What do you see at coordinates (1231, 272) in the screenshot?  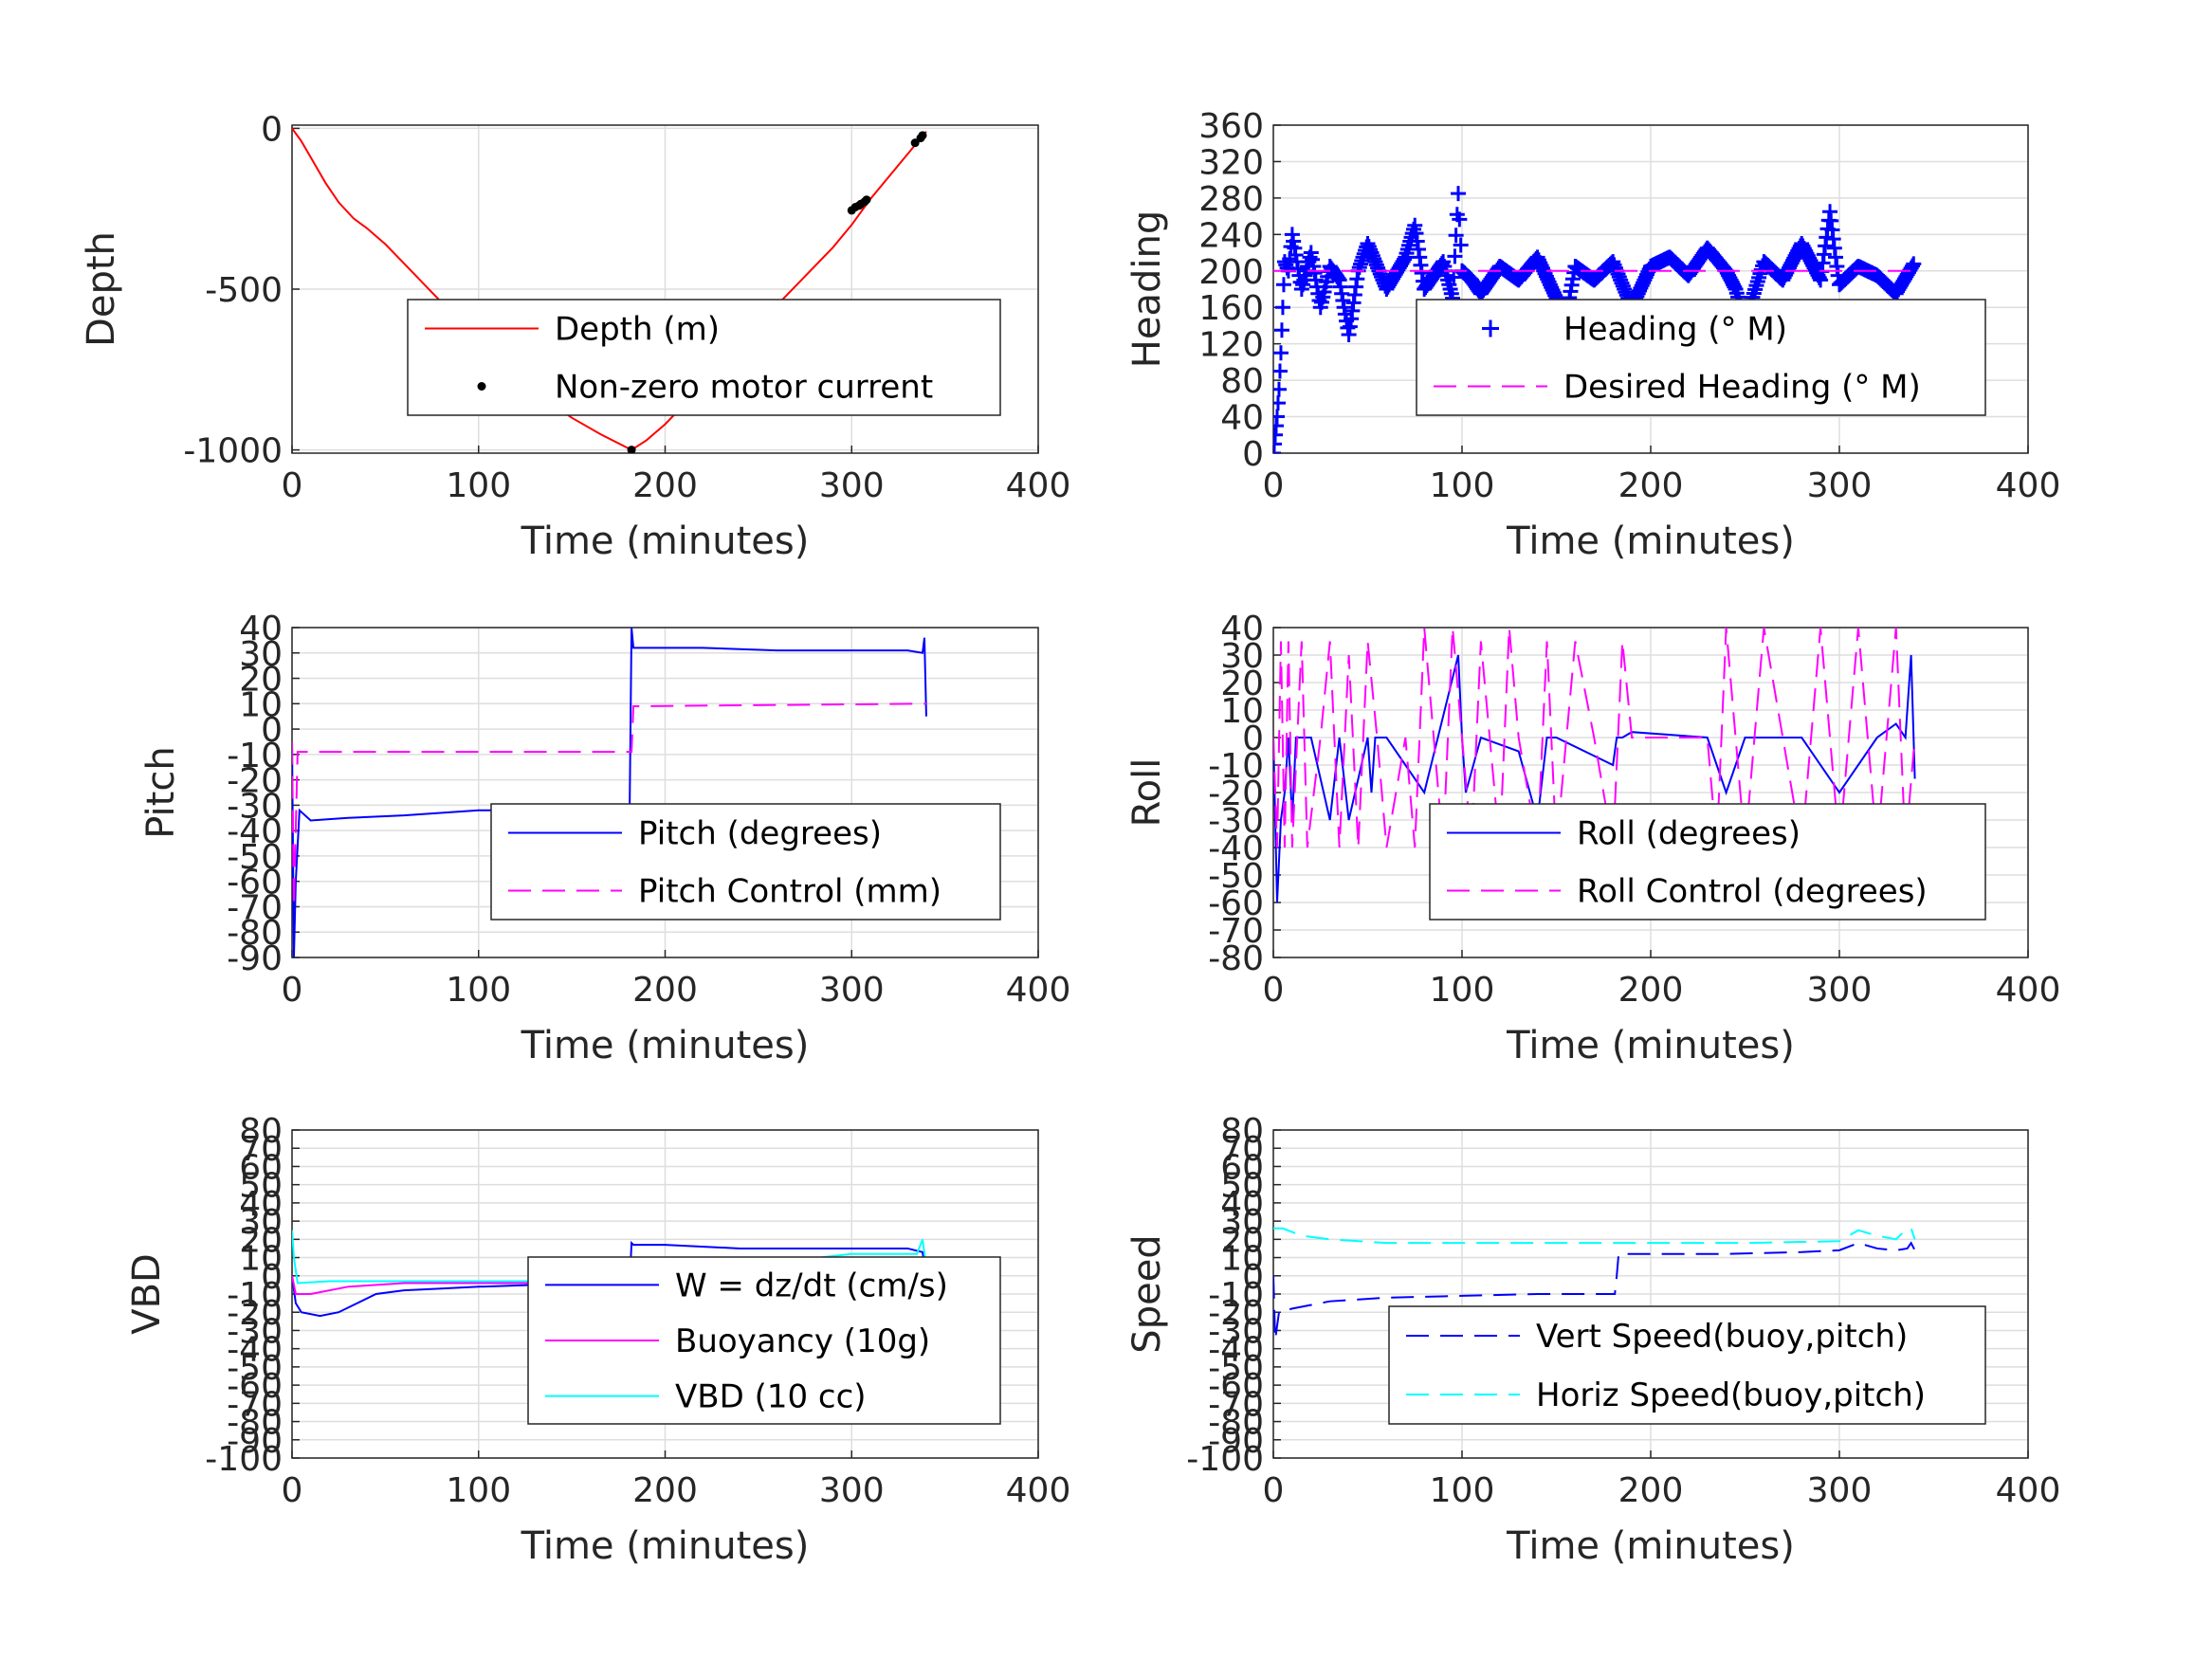 I see `y-tick-label: 200` at bounding box center [1231, 272].